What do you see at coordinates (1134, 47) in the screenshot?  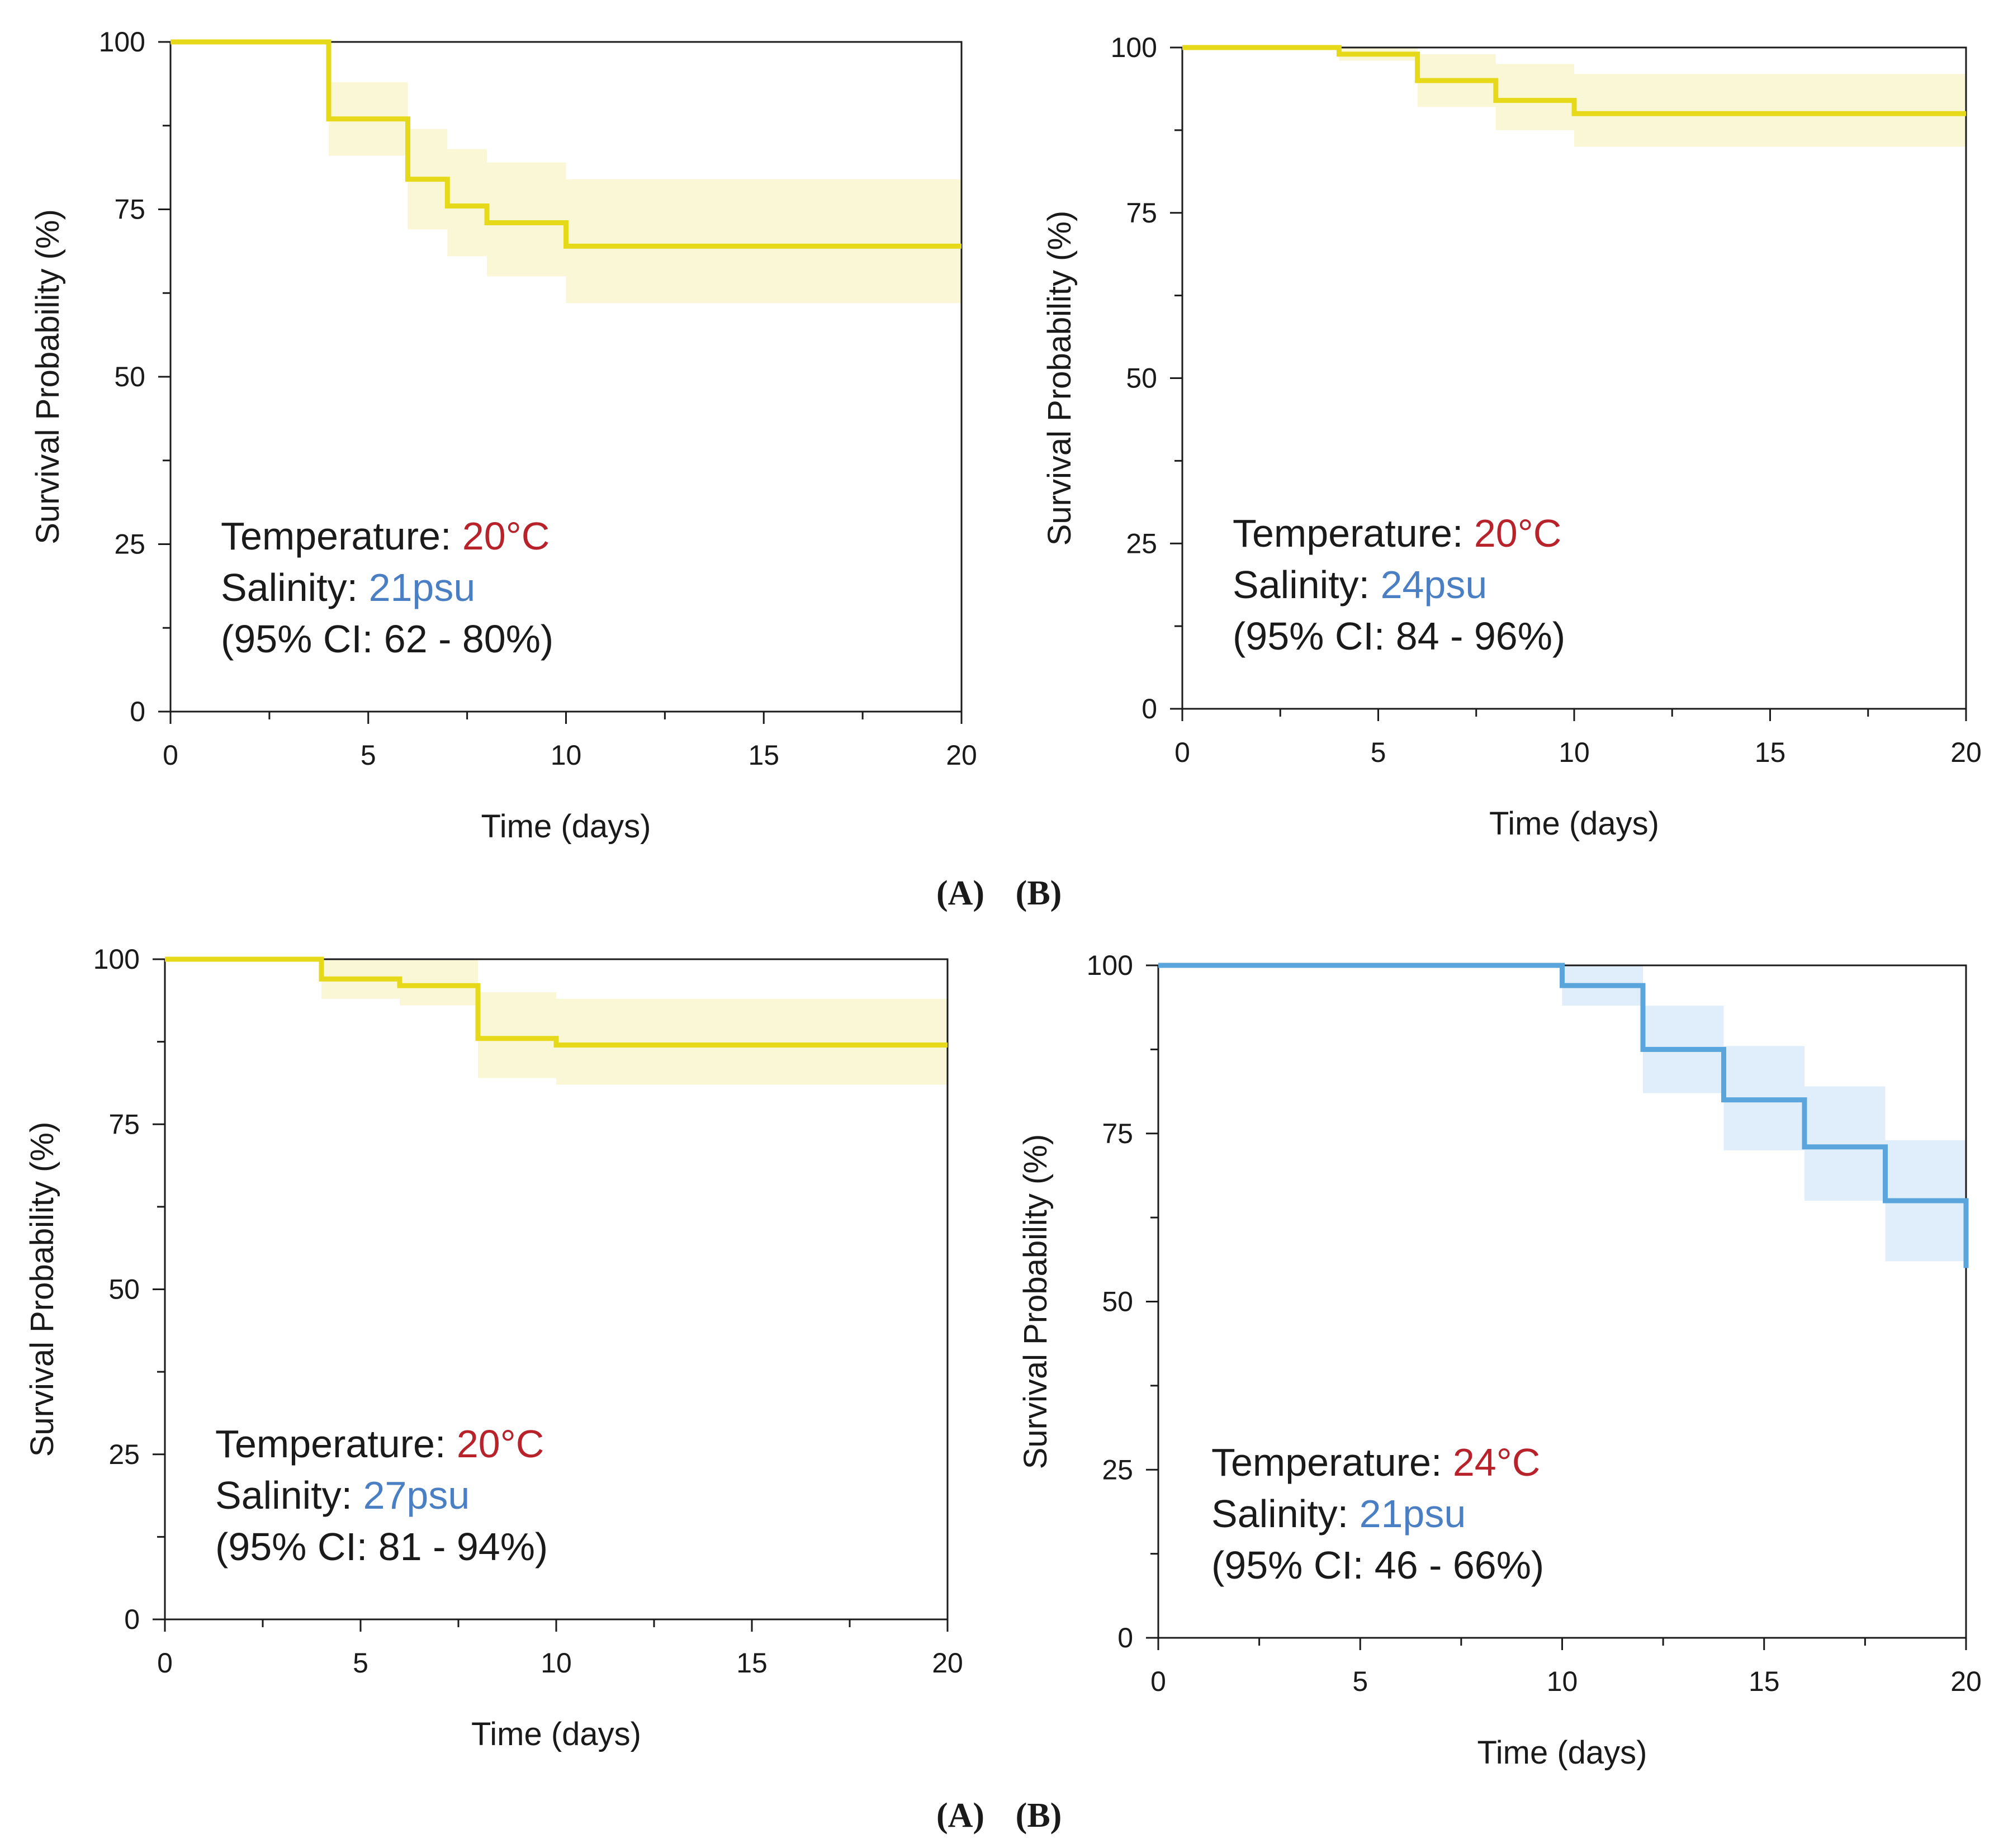 I see `chart-2-y-tick-label-4: 100` at bounding box center [1134, 47].